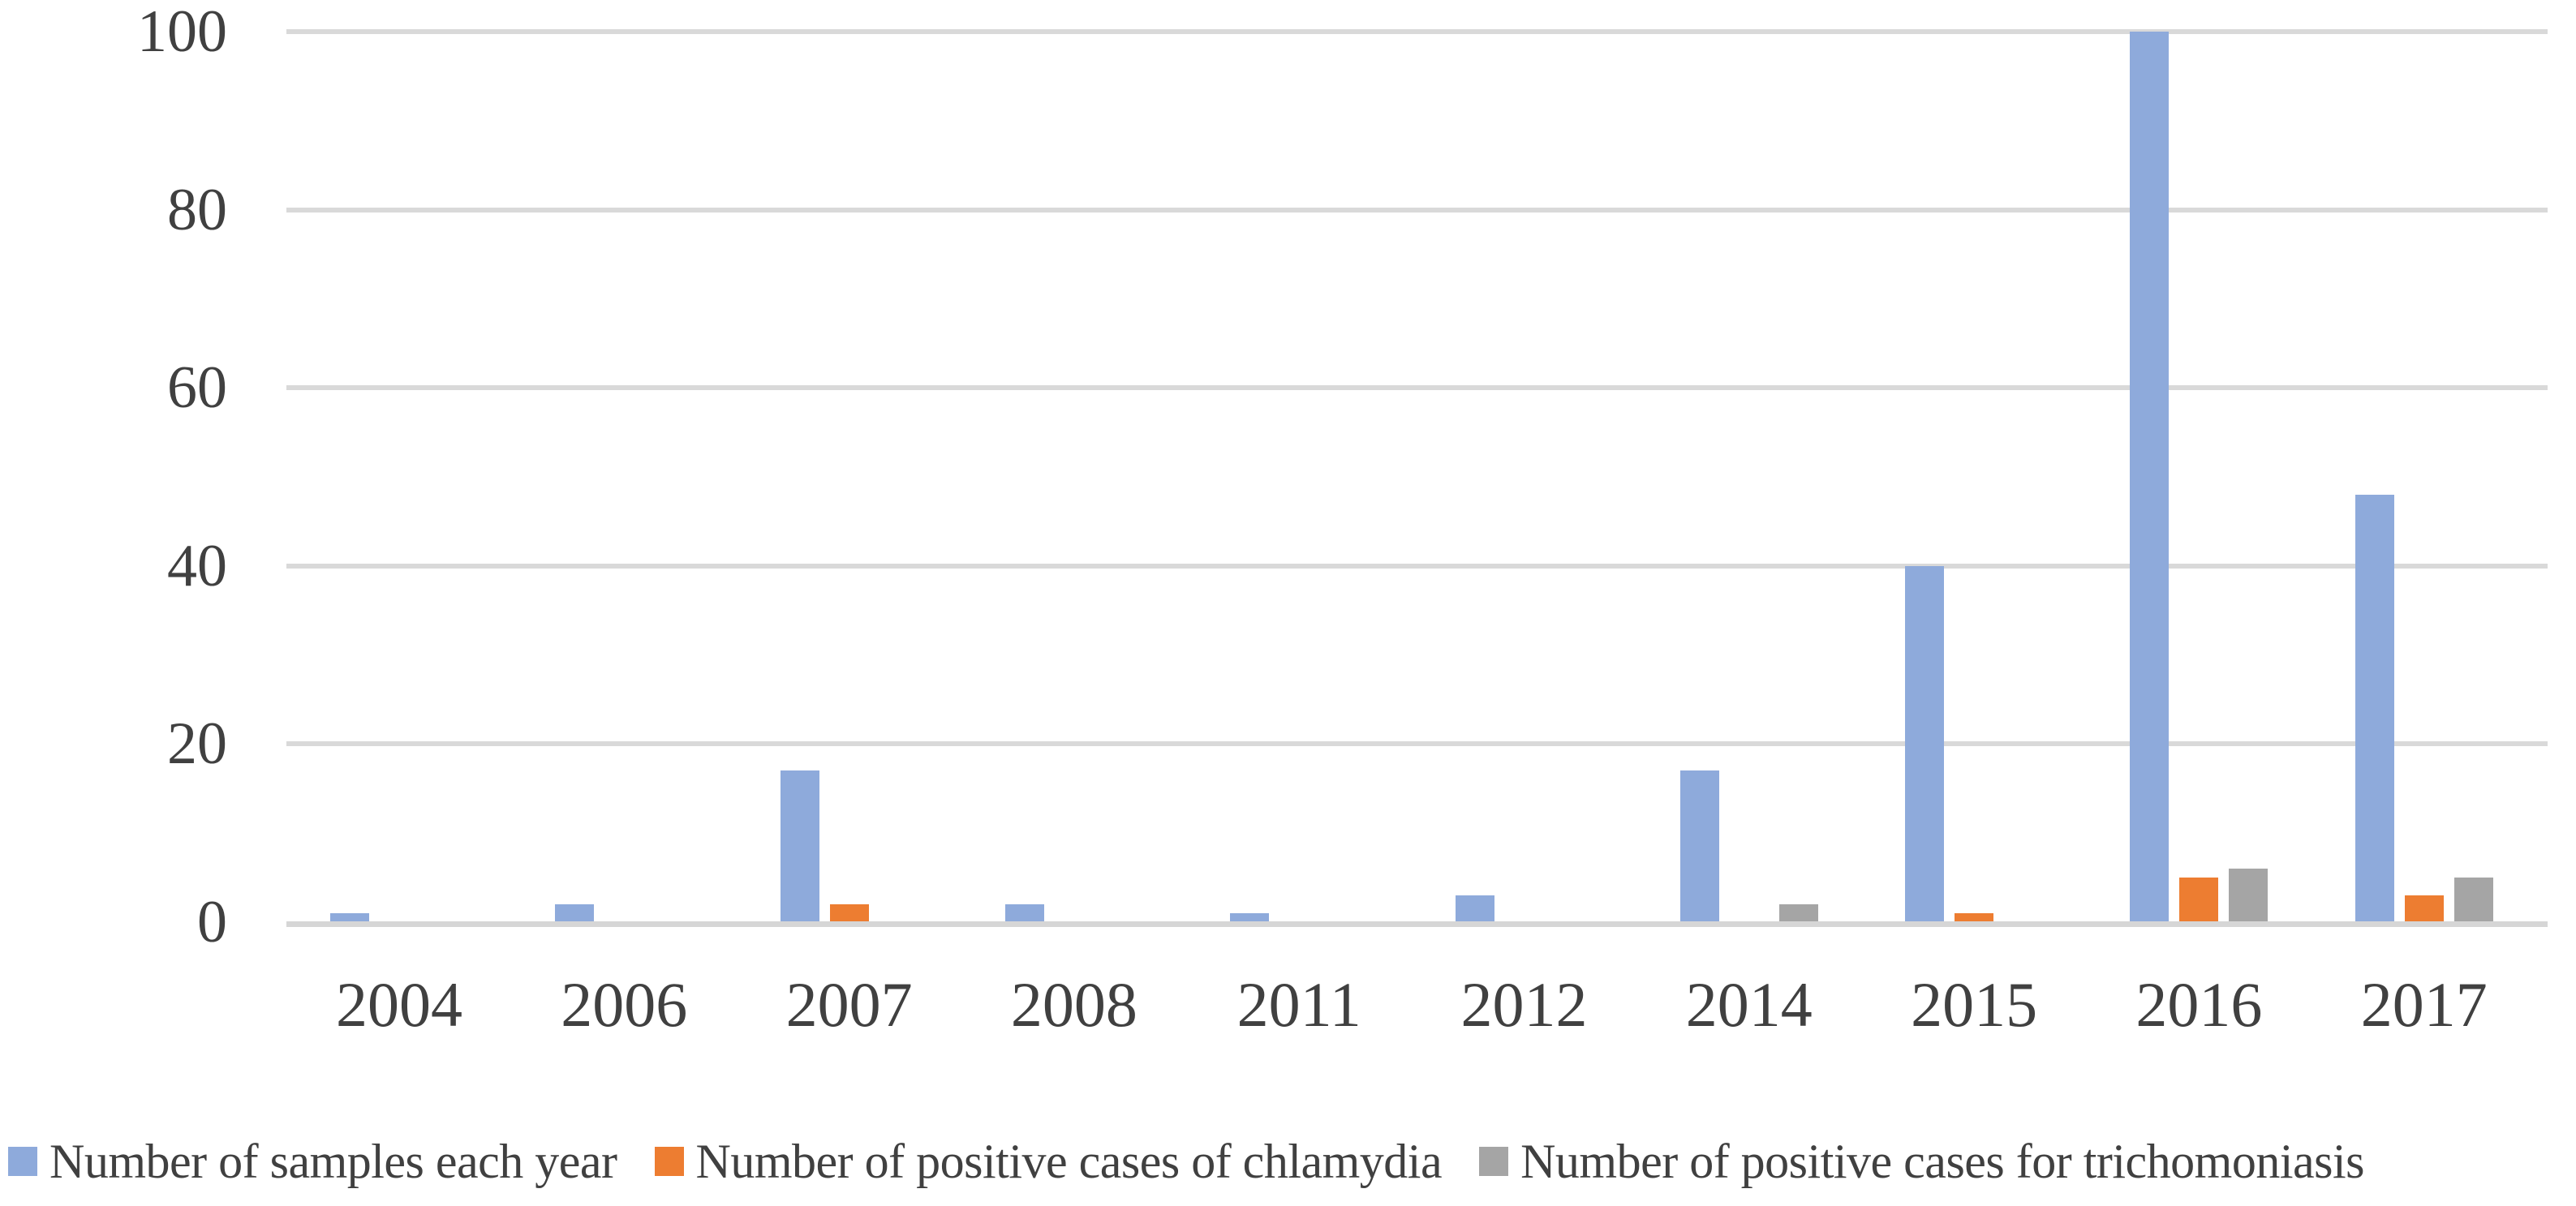 This screenshot has width=2576, height=1206. I want to click on x-axis-label-2008: 2008, so click(1073, 1004).